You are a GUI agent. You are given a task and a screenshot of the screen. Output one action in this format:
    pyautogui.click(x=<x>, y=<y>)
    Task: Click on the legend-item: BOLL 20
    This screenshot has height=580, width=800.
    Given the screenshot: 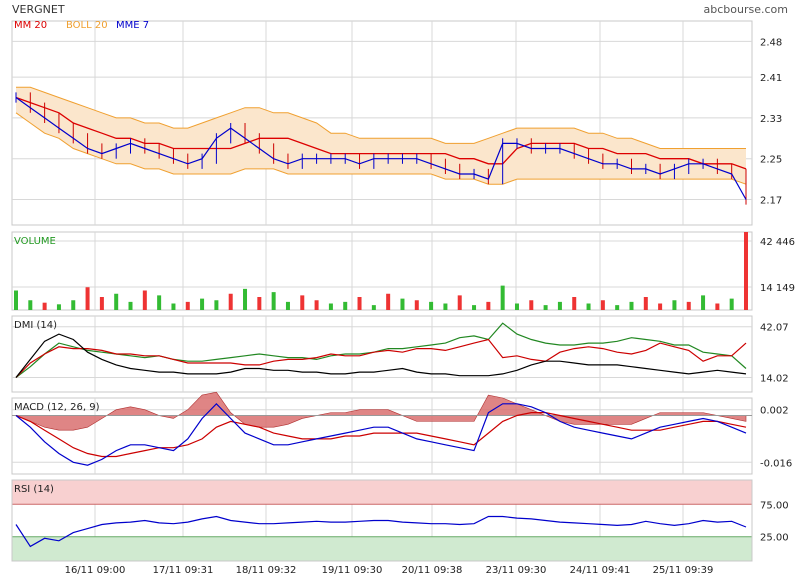 What is the action you would take?
    pyautogui.click(x=87, y=25)
    